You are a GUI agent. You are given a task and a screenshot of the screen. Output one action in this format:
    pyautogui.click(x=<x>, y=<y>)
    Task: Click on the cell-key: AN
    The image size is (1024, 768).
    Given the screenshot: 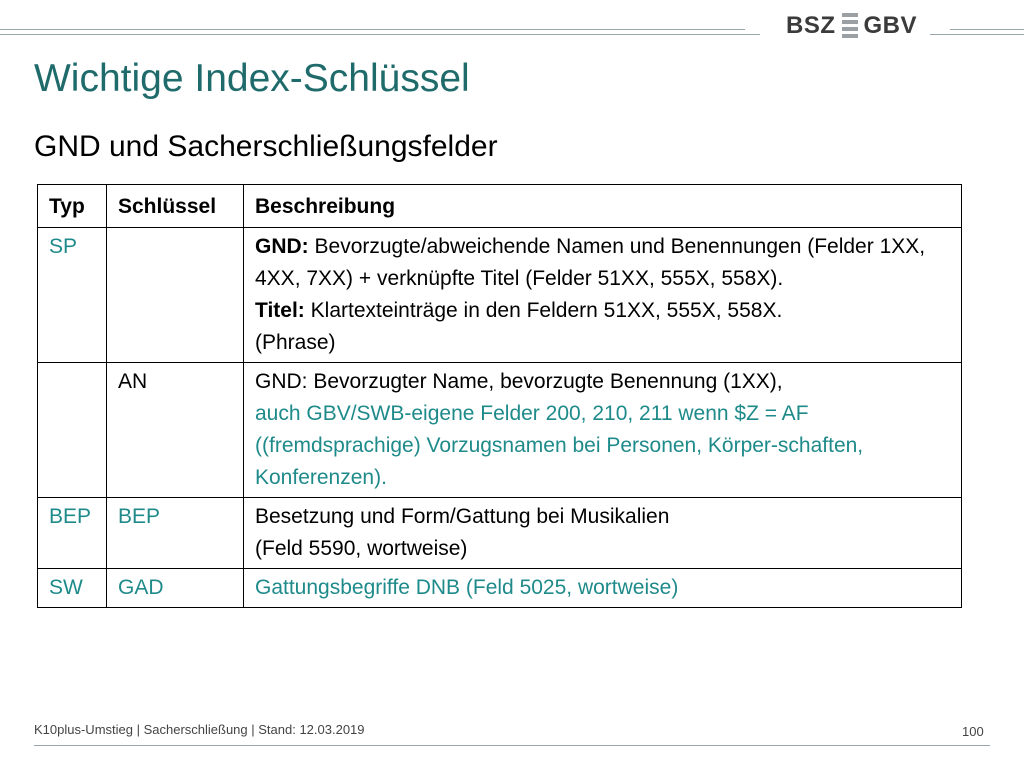 What is the action you would take?
    pyautogui.click(x=175, y=430)
    